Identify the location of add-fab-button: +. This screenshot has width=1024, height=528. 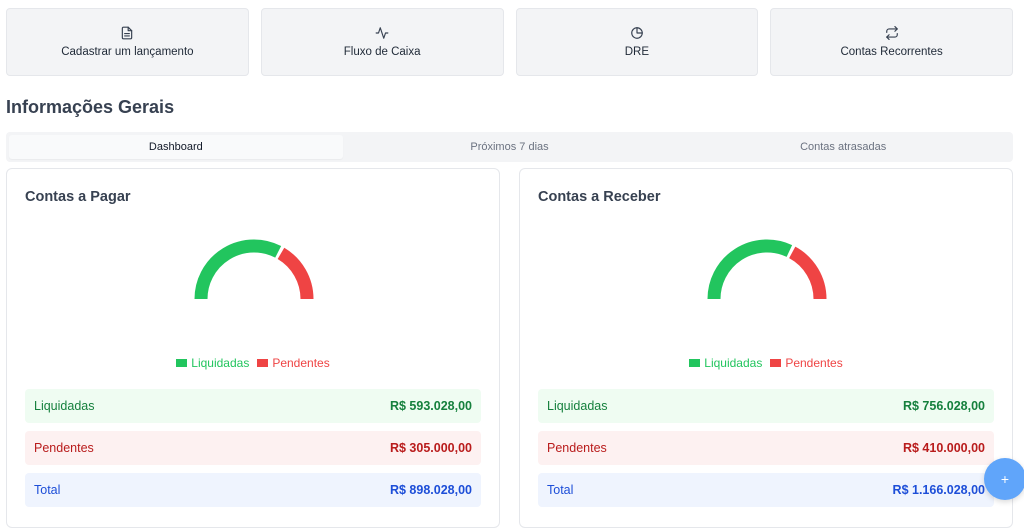
(1004, 479).